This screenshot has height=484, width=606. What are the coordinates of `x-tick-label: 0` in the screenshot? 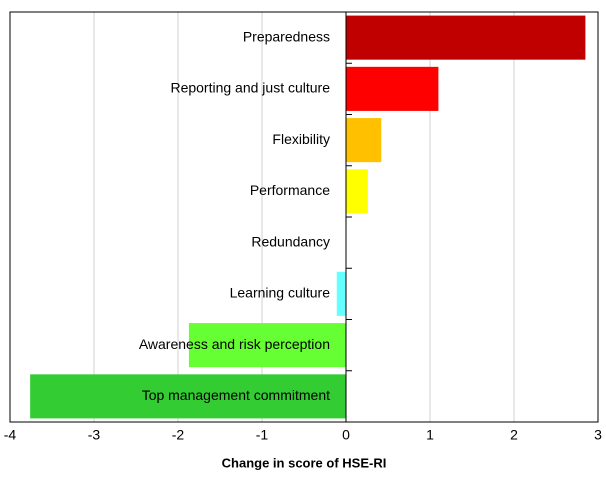 It's located at (346, 435).